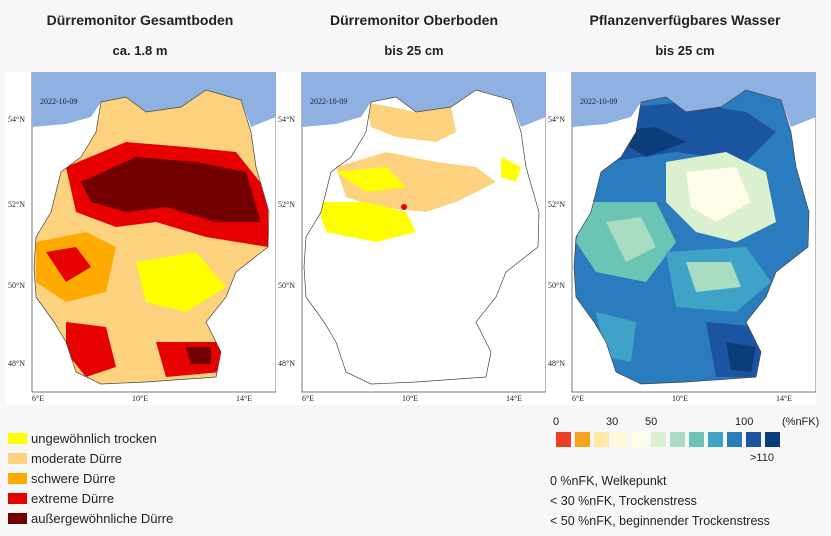 The height and width of the screenshot is (536, 831). What do you see at coordinates (612, 422) in the screenshot?
I see `scale-tick: 30` at bounding box center [612, 422].